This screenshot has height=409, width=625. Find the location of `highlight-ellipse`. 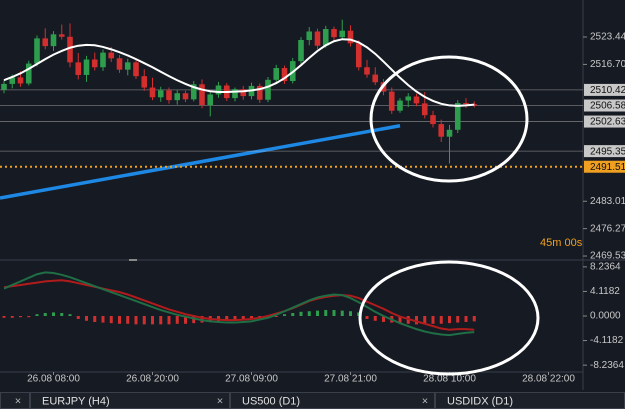

highlight-ellipse is located at coordinates (449, 318).